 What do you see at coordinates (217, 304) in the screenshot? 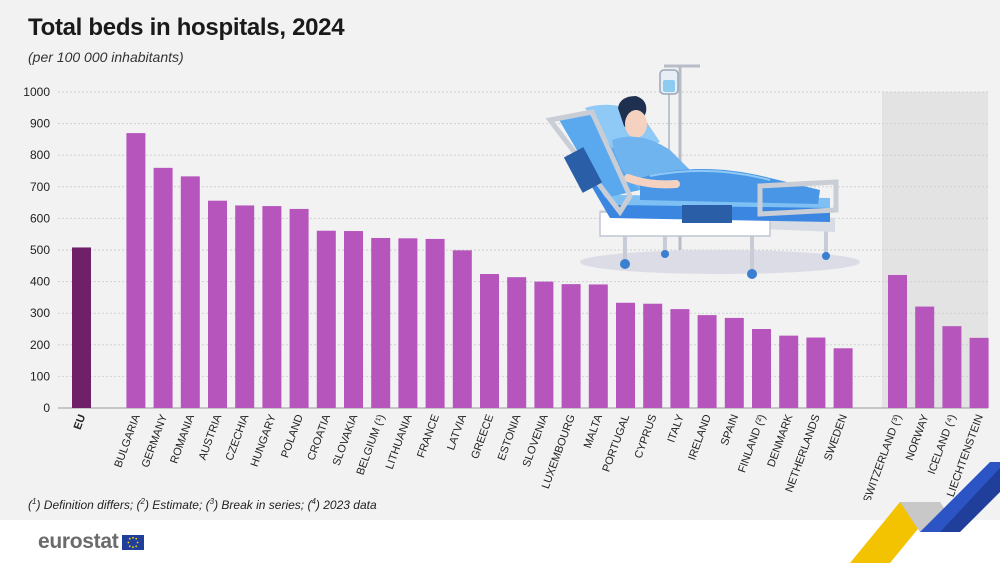
I see `bar-austria` at bounding box center [217, 304].